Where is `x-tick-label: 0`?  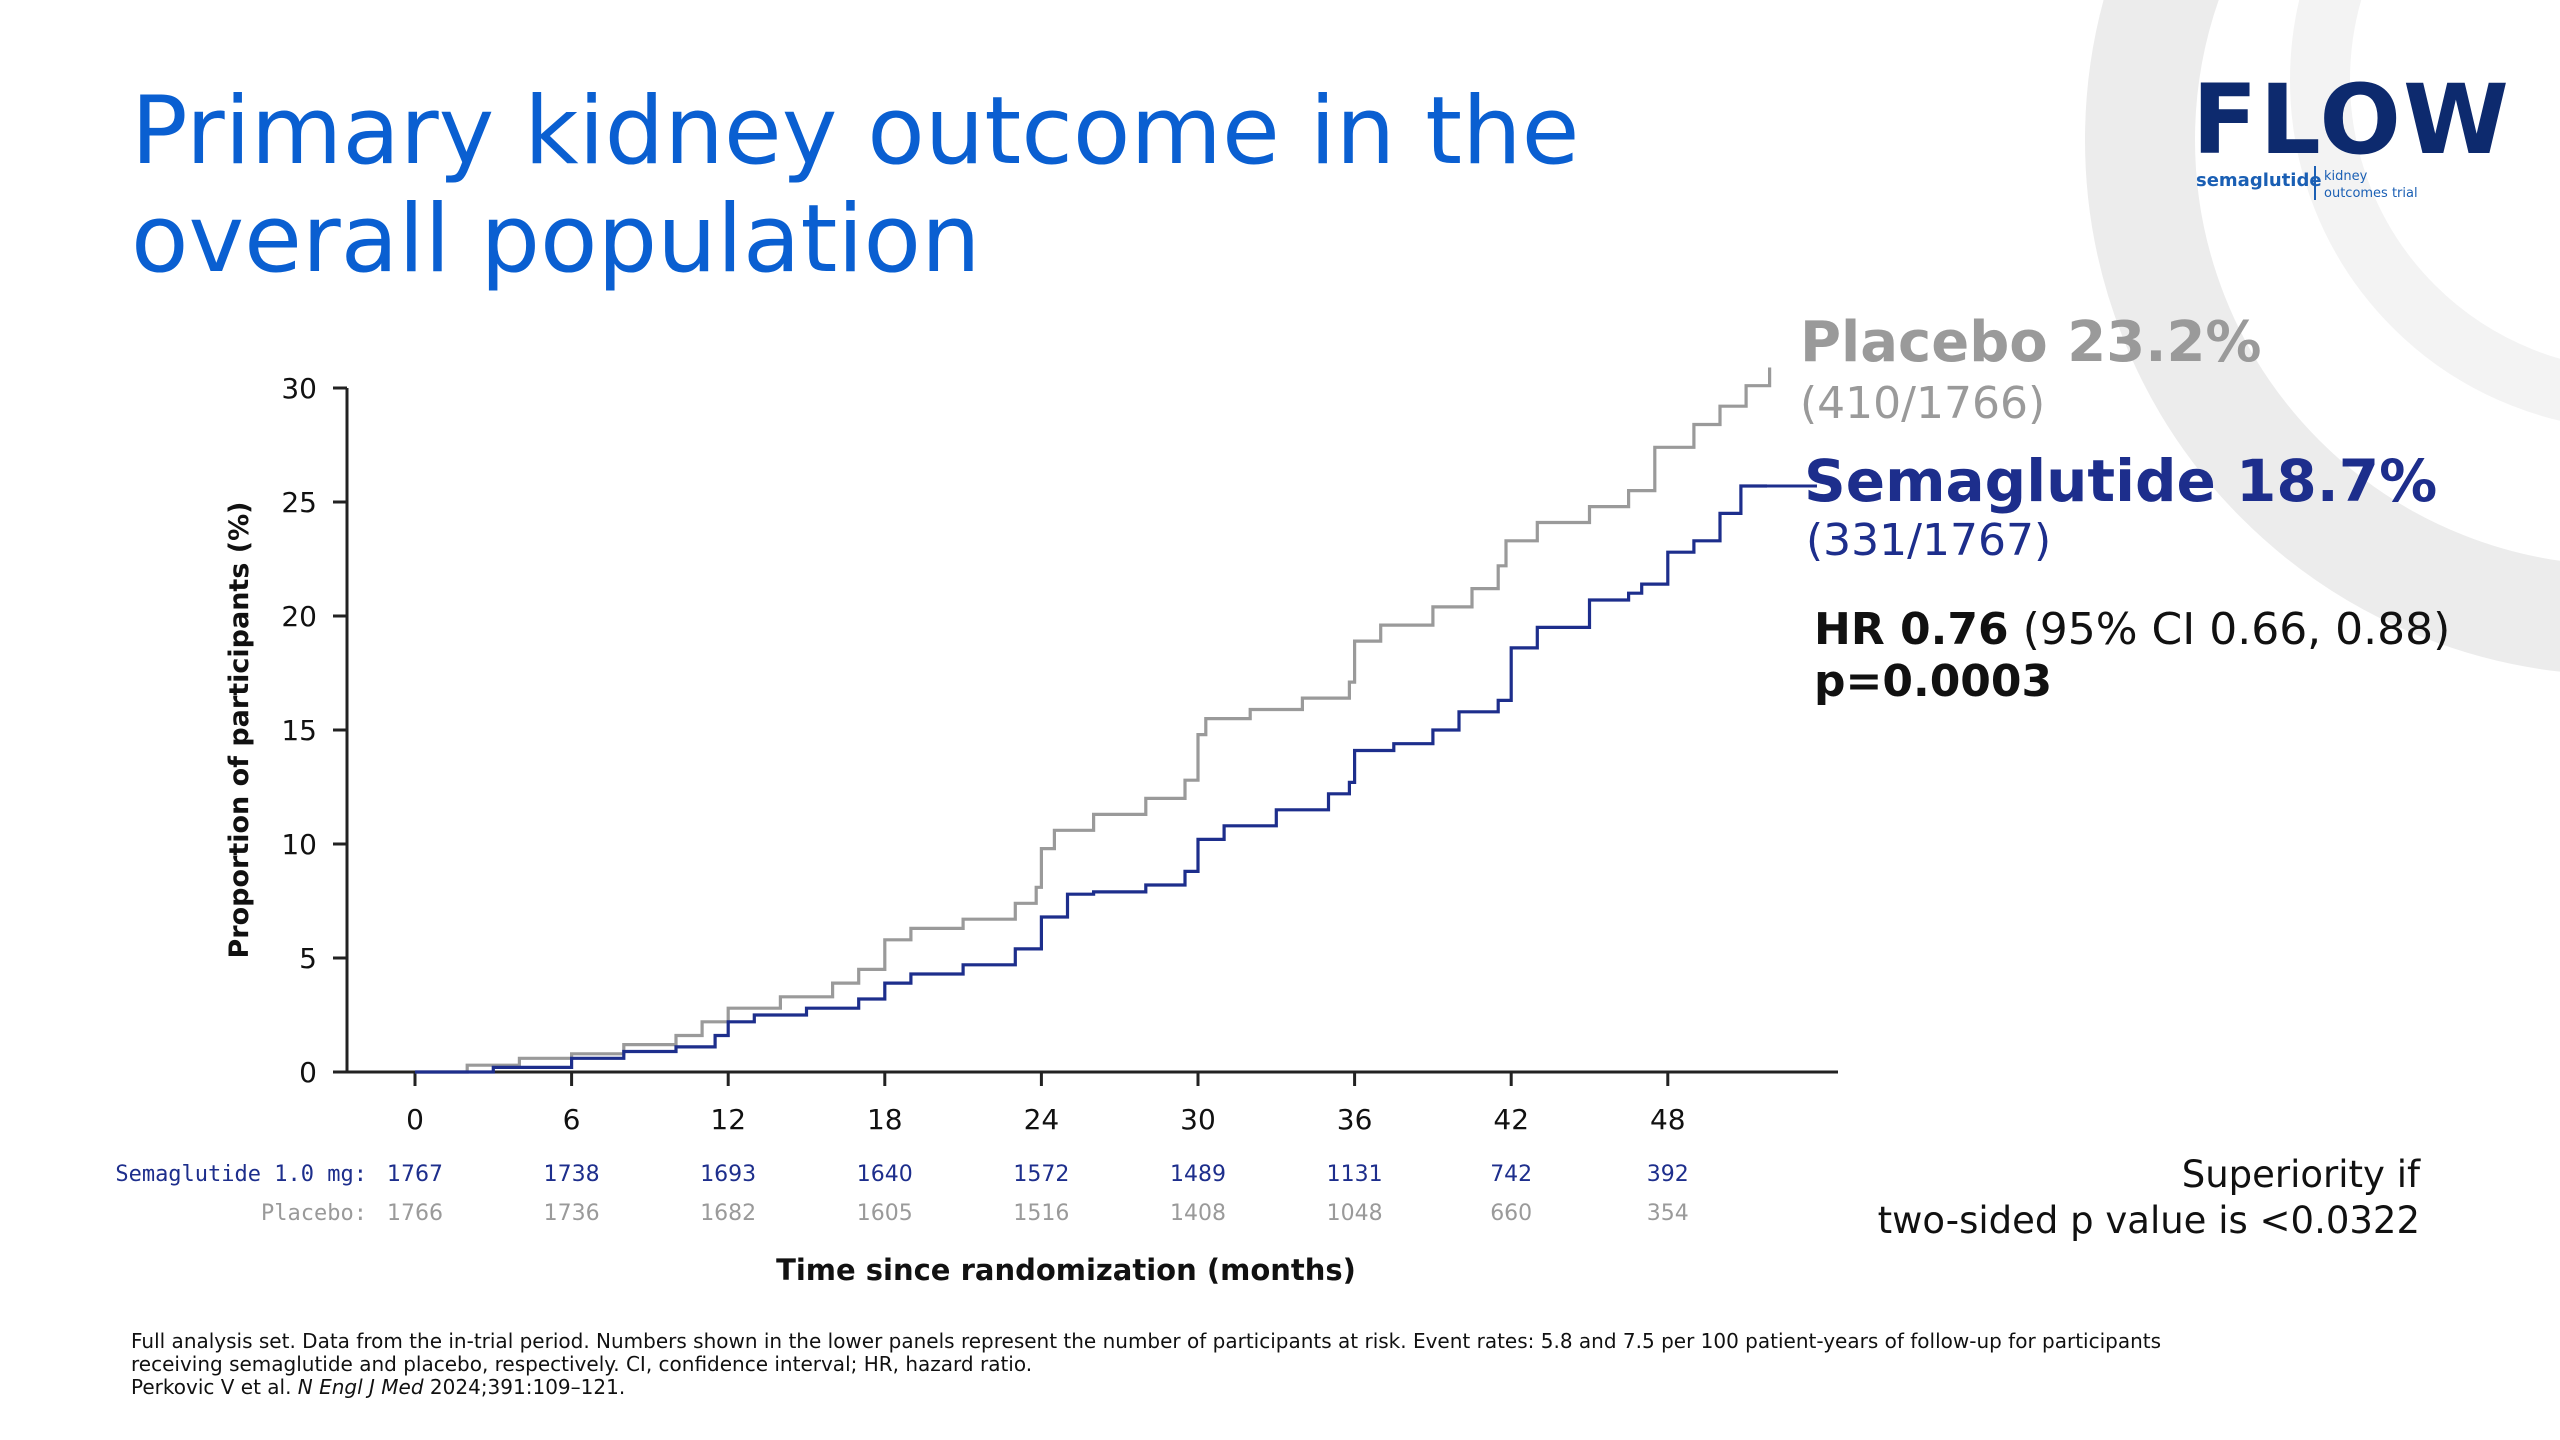
x-tick-label: 0 is located at coordinates (415, 1119).